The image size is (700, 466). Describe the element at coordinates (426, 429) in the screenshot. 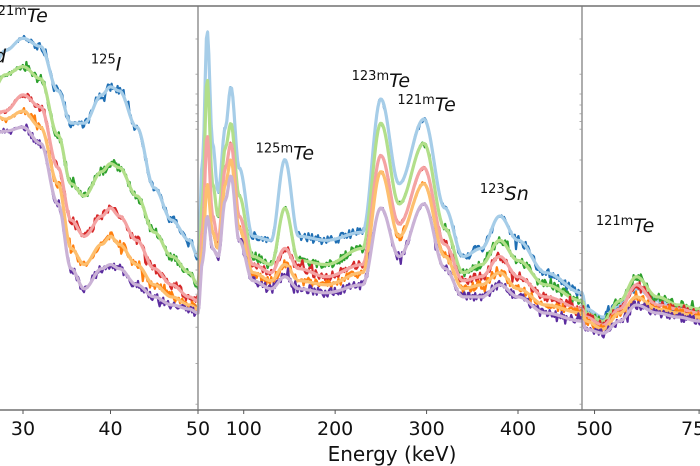

I see `x-tick-label: 300` at that location.